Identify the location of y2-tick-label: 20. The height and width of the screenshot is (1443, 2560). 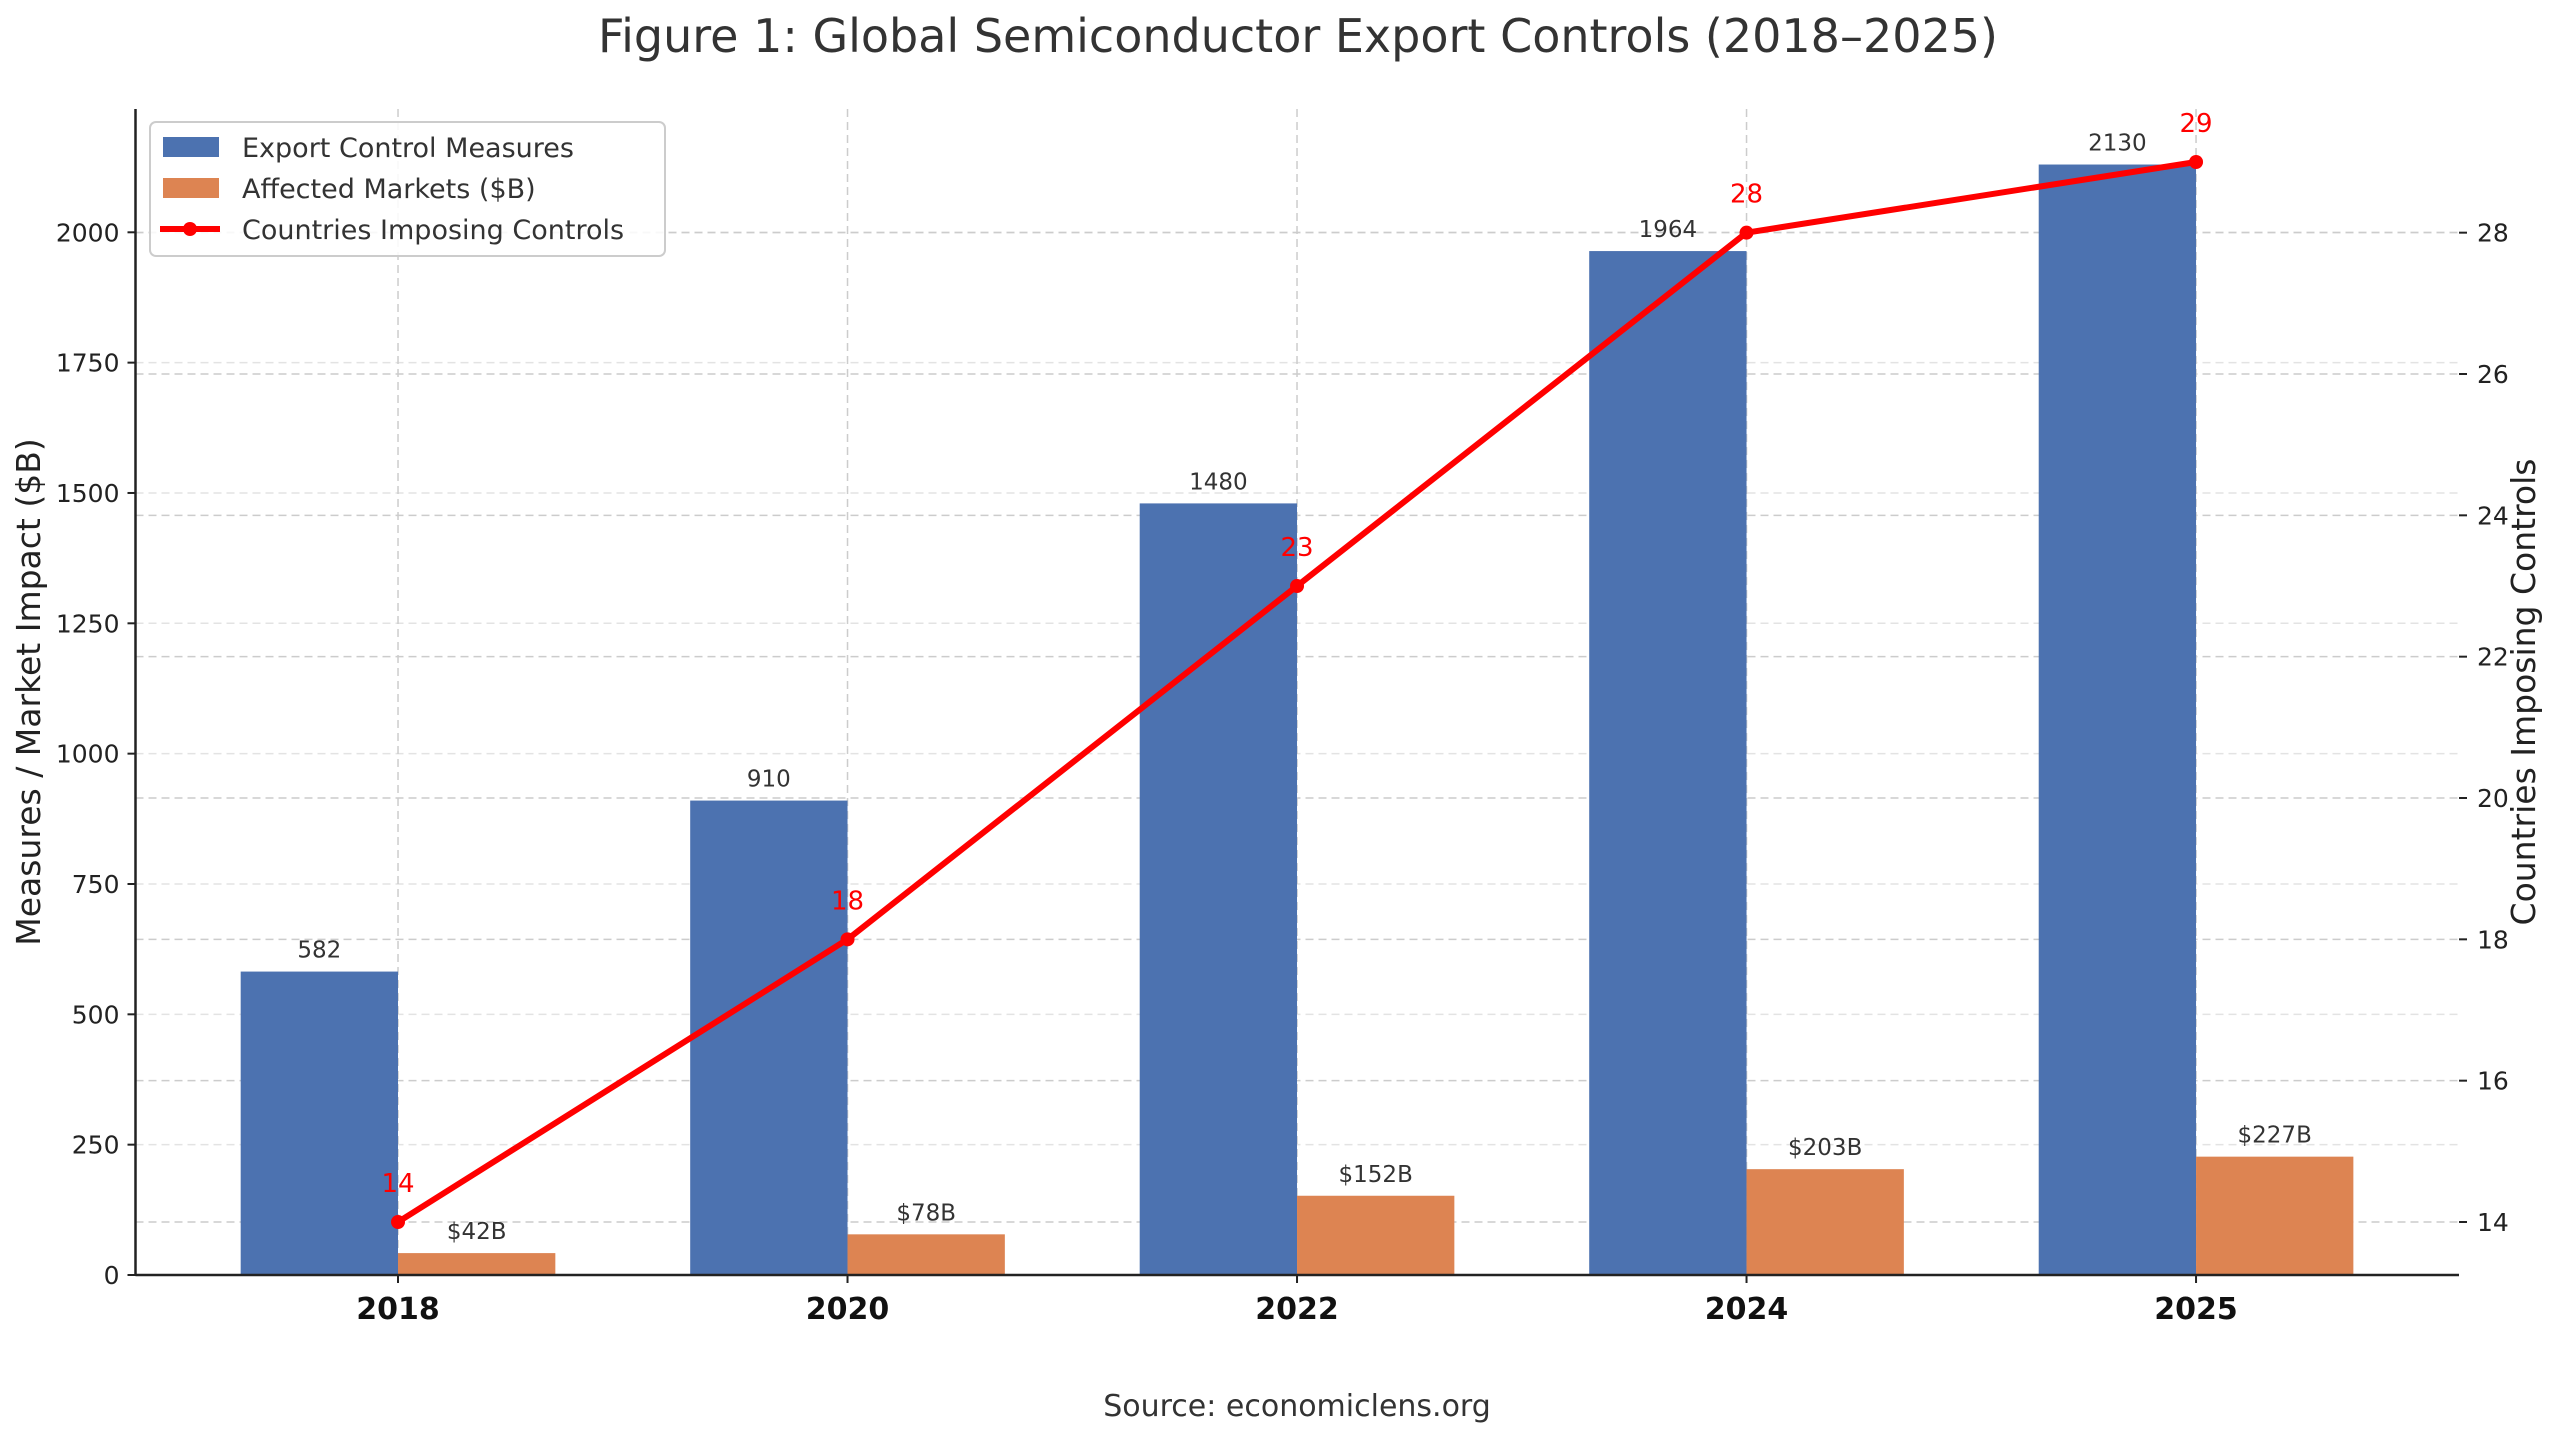
(2493, 798).